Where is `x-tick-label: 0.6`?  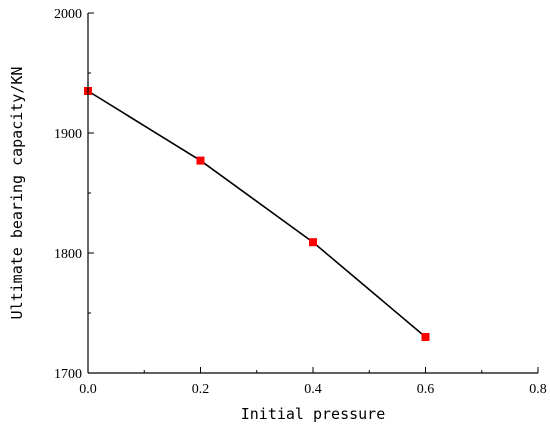 x-tick-label: 0.6 is located at coordinates (426, 389).